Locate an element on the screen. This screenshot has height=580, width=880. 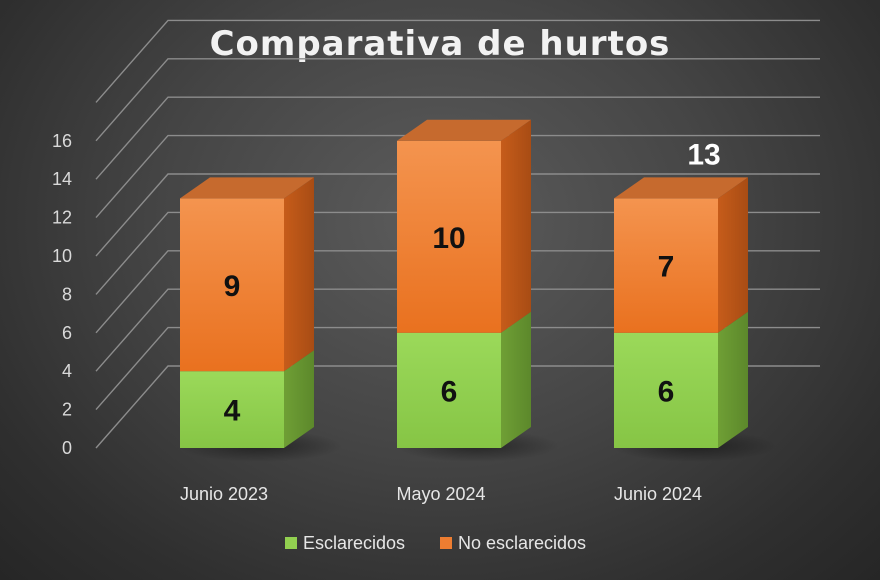
y-tick-label: 6 is located at coordinates (67, 333).